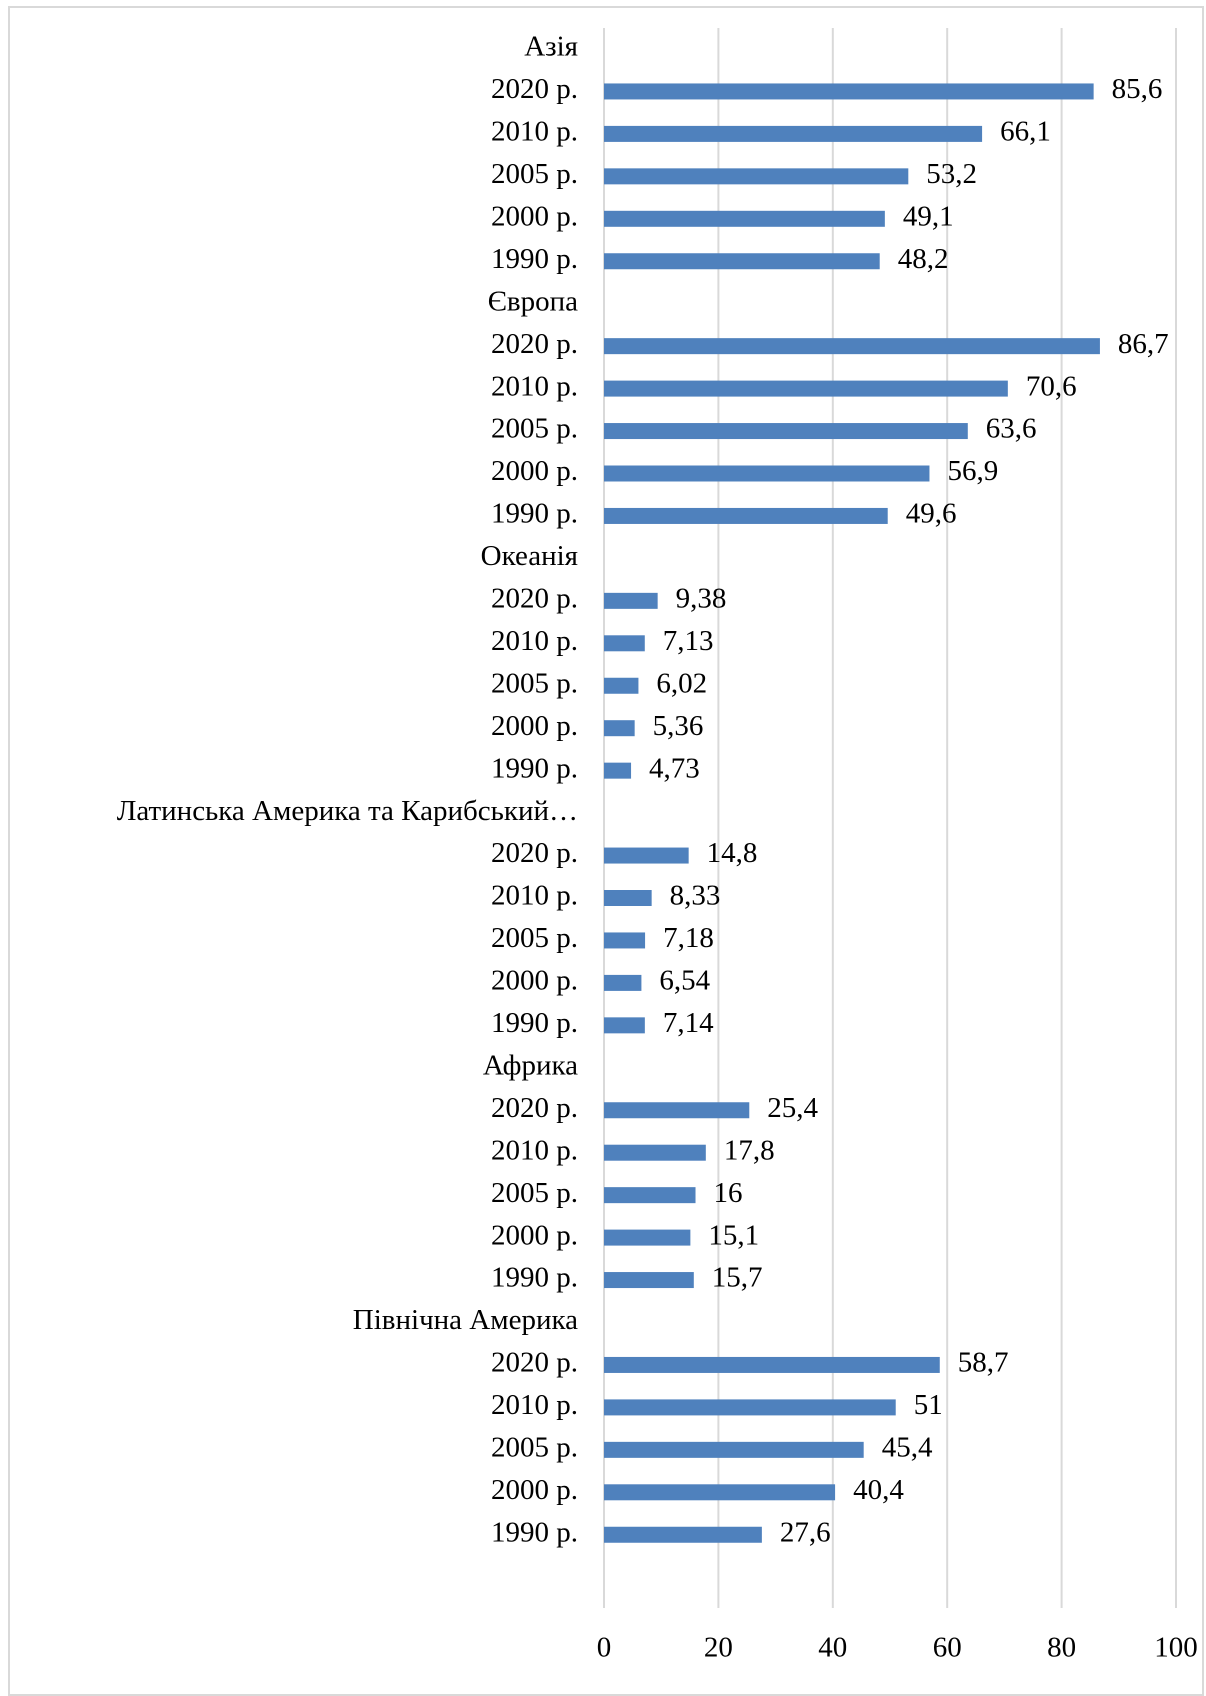 The width and height of the screenshot is (1206, 1696). What do you see at coordinates (684, 981) in the screenshot?
I see `data-label: 6,54` at bounding box center [684, 981].